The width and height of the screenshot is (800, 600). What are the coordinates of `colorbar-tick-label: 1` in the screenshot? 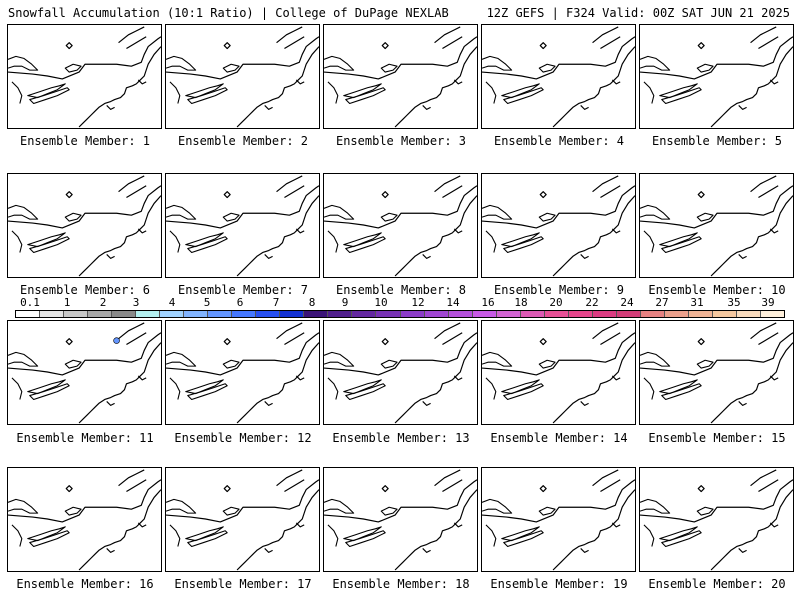 It's located at (67, 302).